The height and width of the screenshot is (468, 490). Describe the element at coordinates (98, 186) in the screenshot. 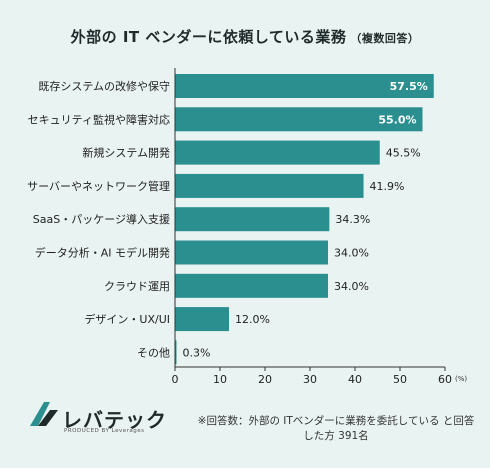

I see `category-label: サーバーやネットワーク管理` at that location.